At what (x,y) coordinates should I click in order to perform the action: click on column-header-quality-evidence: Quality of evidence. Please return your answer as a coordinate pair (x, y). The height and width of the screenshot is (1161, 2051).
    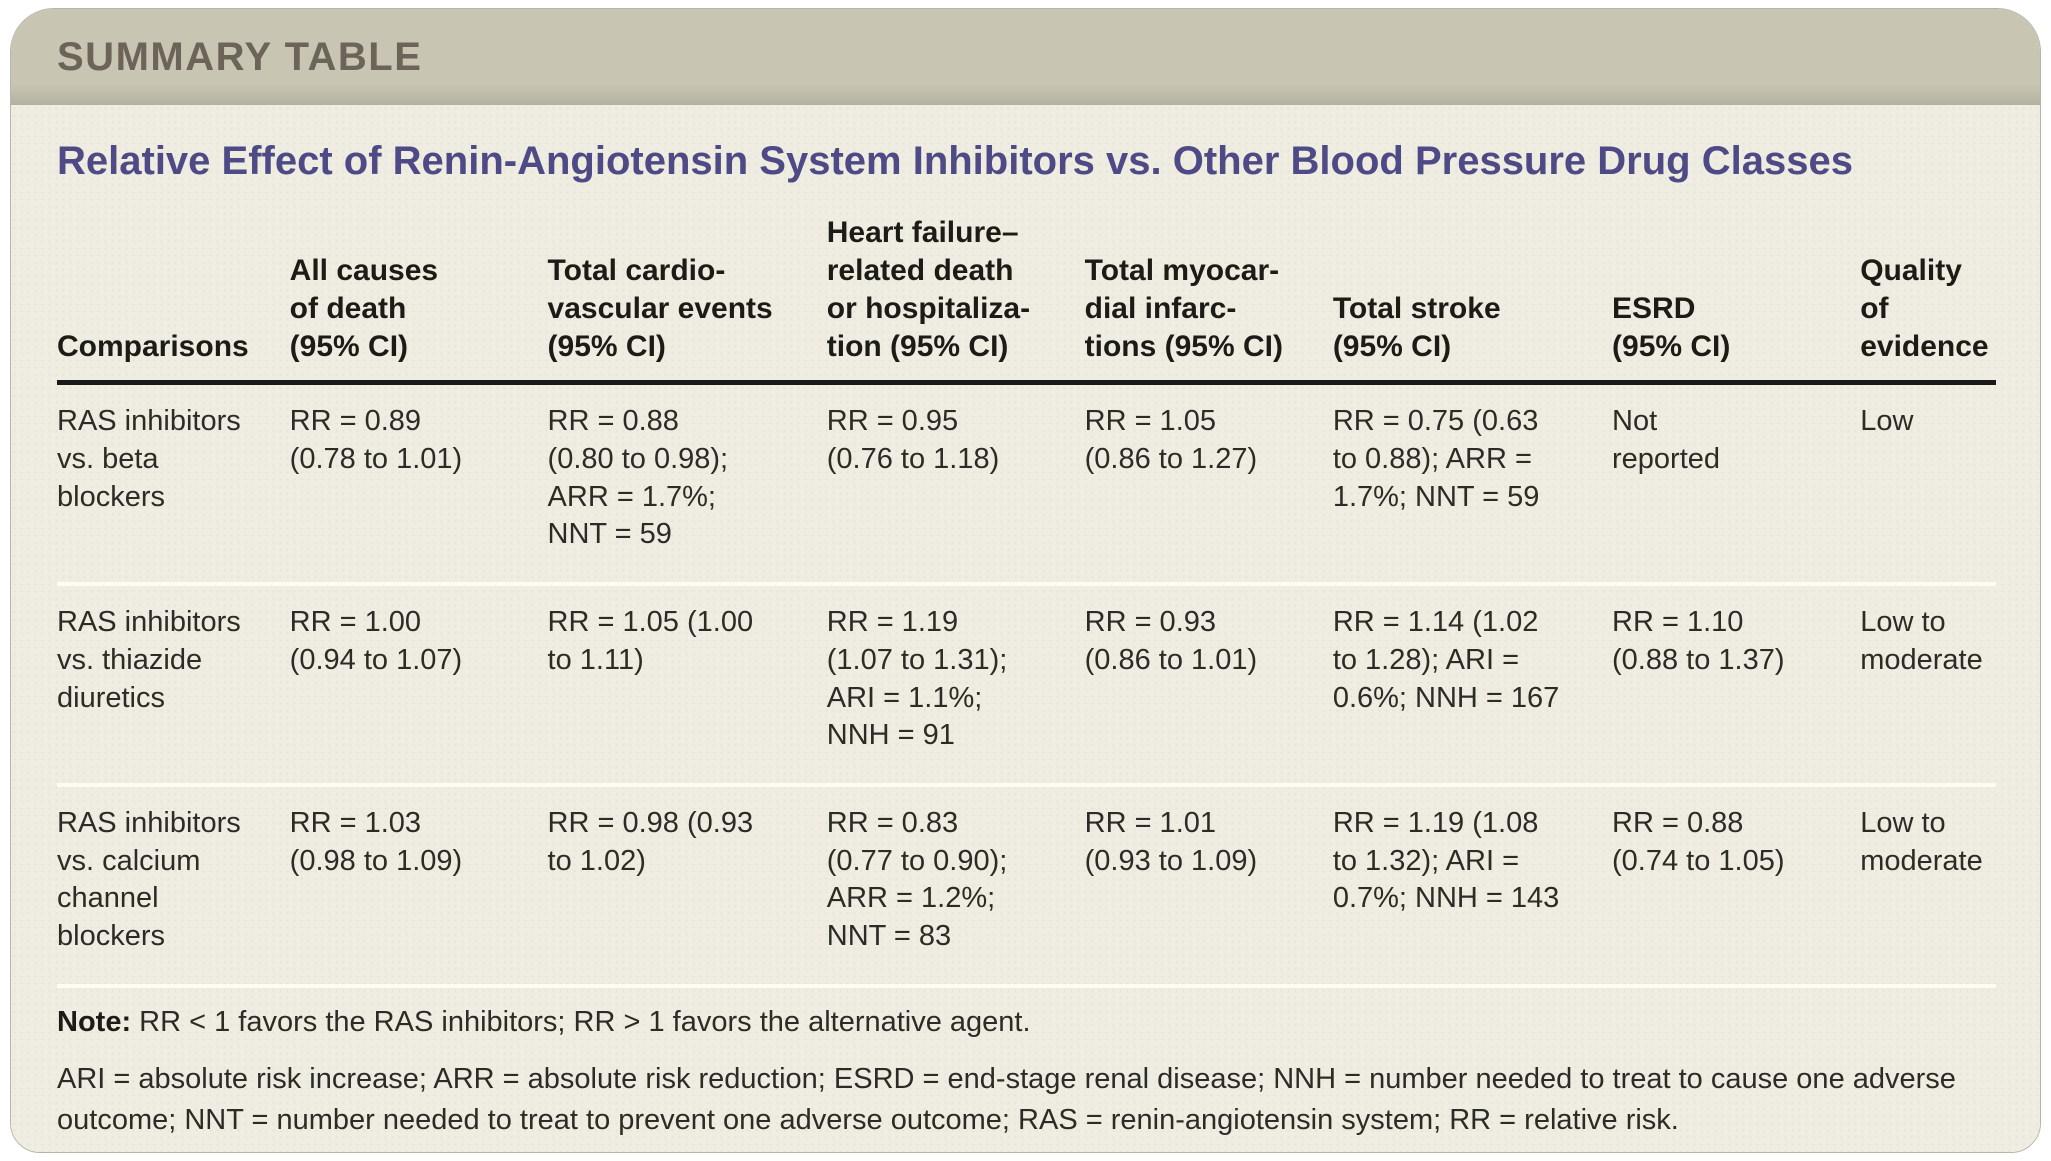
    Looking at the image, I should click on (1928, 300).